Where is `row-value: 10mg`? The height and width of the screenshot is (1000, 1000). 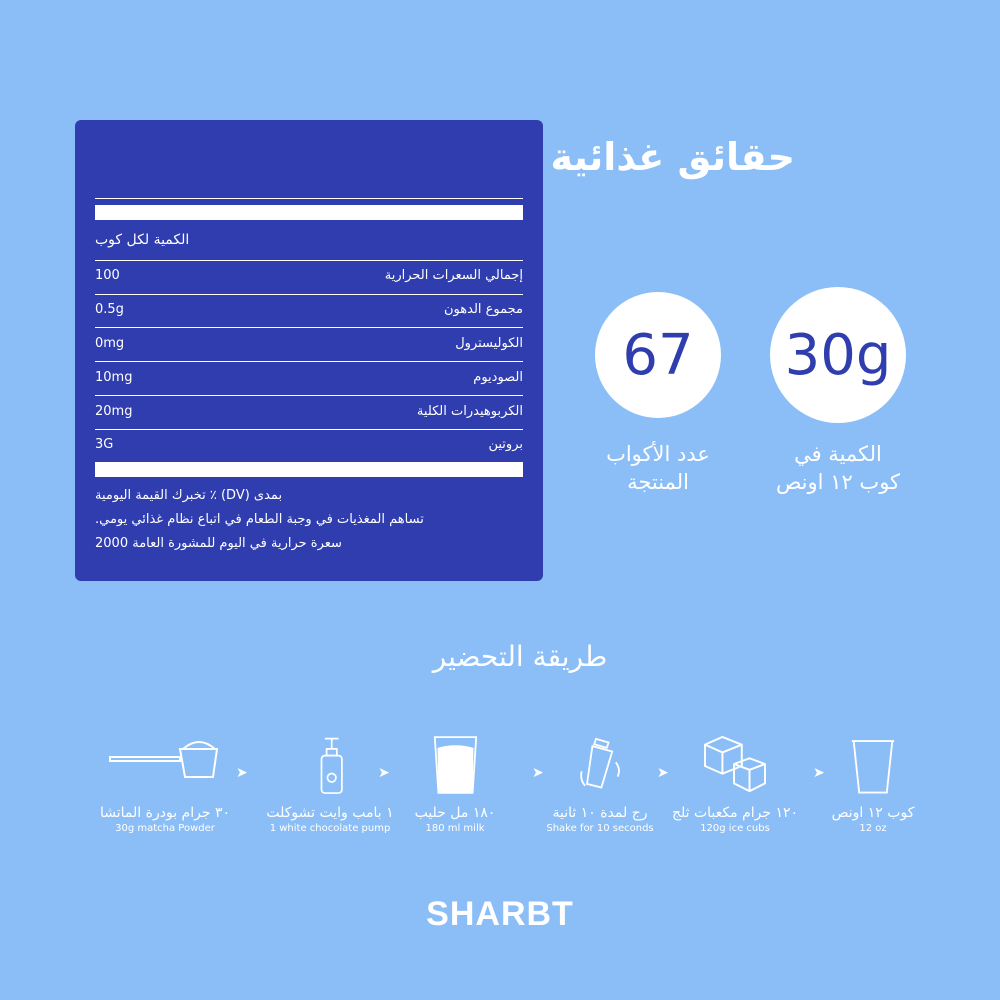
row-value: 10mg is located at coordinates (114, 377).